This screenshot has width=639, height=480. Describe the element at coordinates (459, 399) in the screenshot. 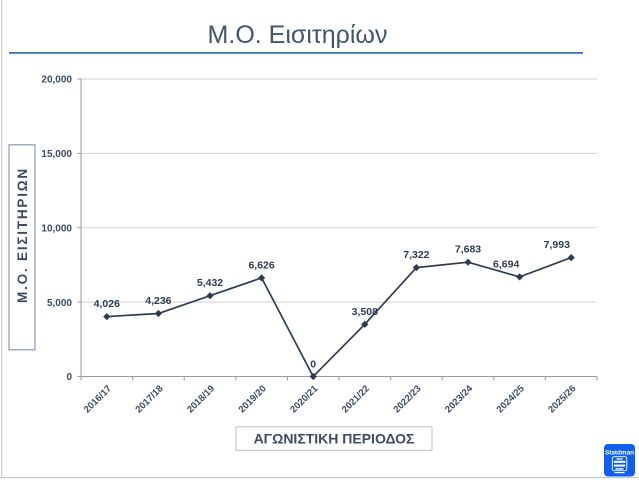

I see `svg-text: 2023/24` at that location.